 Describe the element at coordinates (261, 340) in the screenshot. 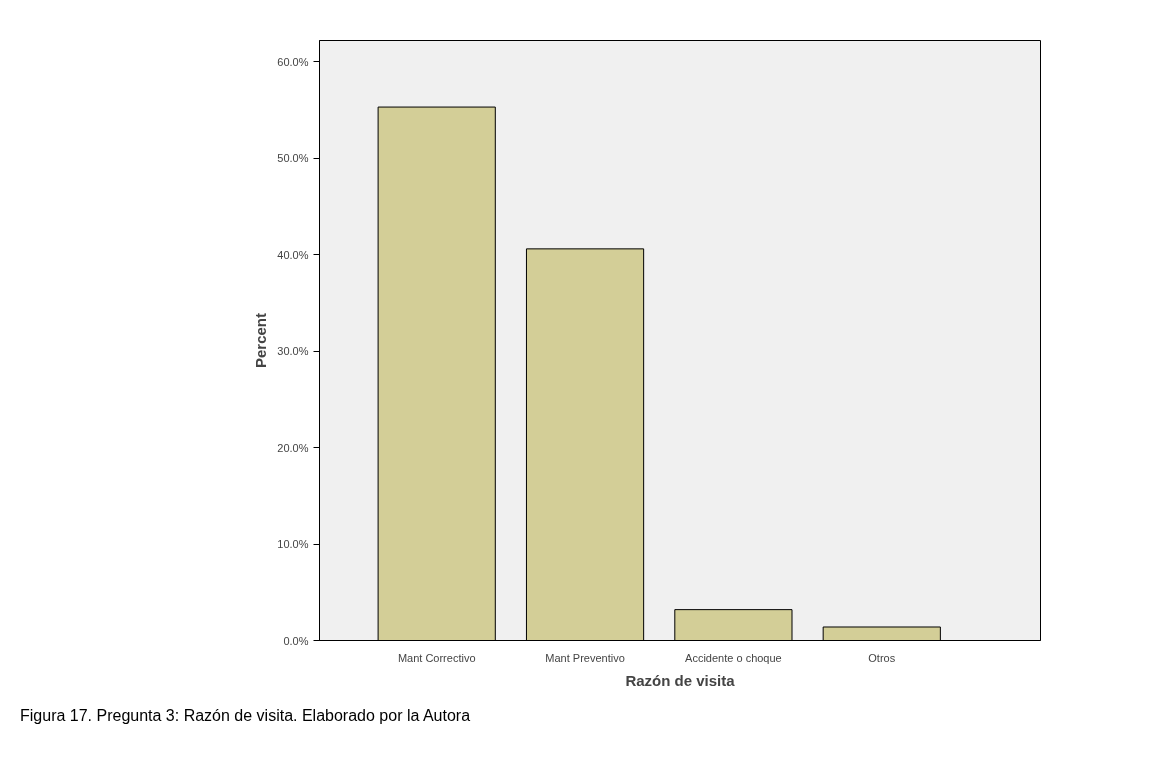

I see `y-axis-title: Percent` at that location.